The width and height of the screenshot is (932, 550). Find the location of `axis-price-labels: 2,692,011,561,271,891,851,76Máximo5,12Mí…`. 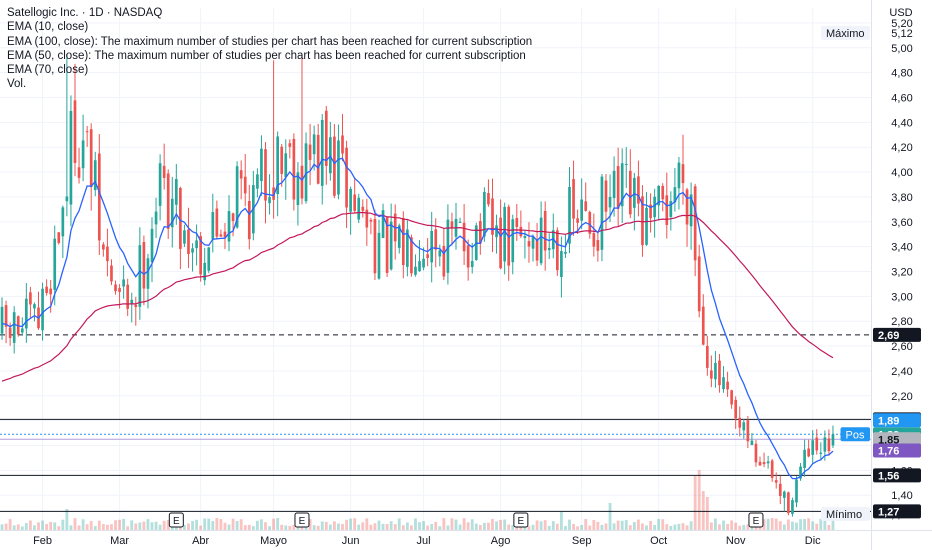

axis-price-labels: 2,692,011,561,271,891,851,76Máximo5,12Mí… is located at coordinates (871, 273).